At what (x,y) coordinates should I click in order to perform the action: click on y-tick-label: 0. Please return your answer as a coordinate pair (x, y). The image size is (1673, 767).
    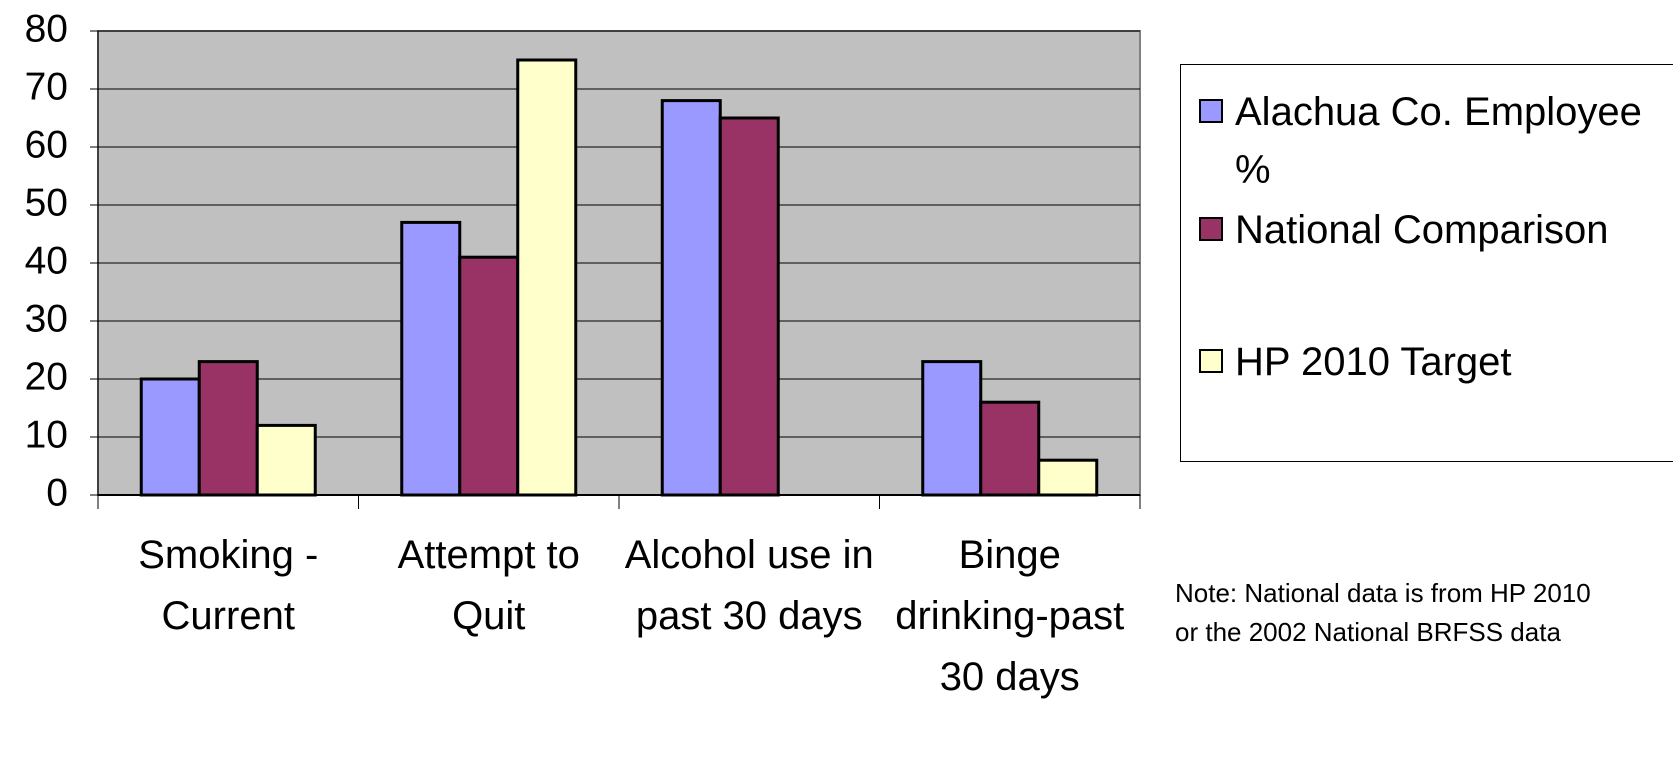
    Looking at the image, I should click on (57, 492).